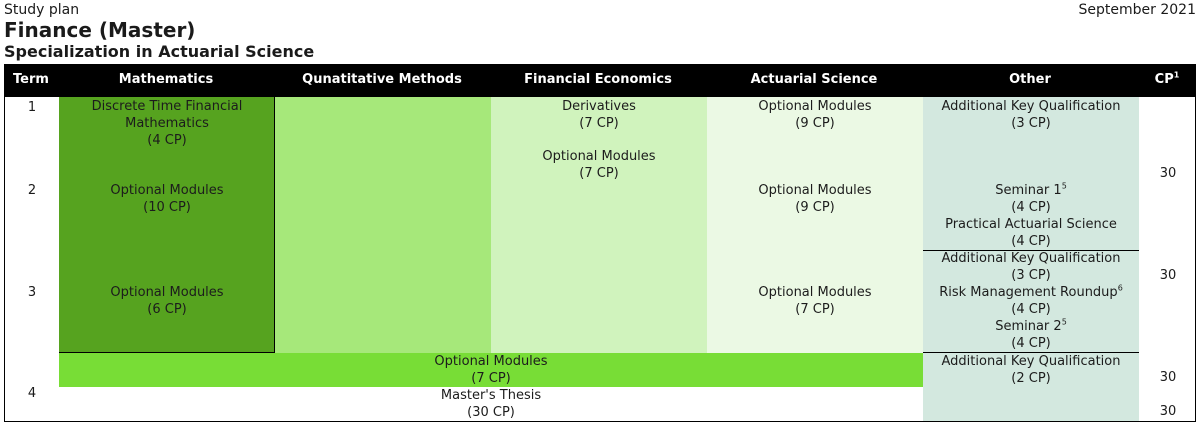 This screenshot has height=426, width=1200. What do you see at coordinates (1028, 190) in the screenshot?
I see `module-title: Seminar 1` at bounding box center [1028, 190].